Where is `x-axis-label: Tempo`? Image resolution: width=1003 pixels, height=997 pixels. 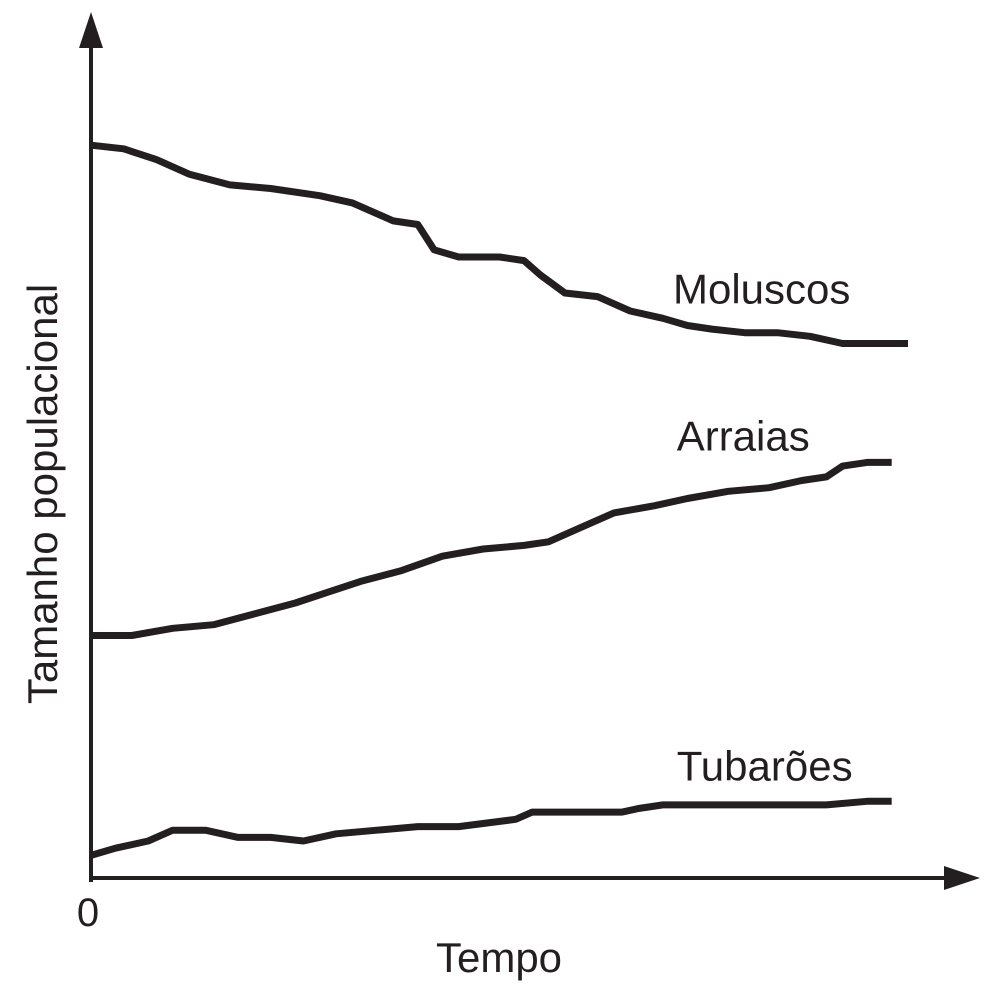 x-axis-label: Tempo is located at coordinates (499, 957).